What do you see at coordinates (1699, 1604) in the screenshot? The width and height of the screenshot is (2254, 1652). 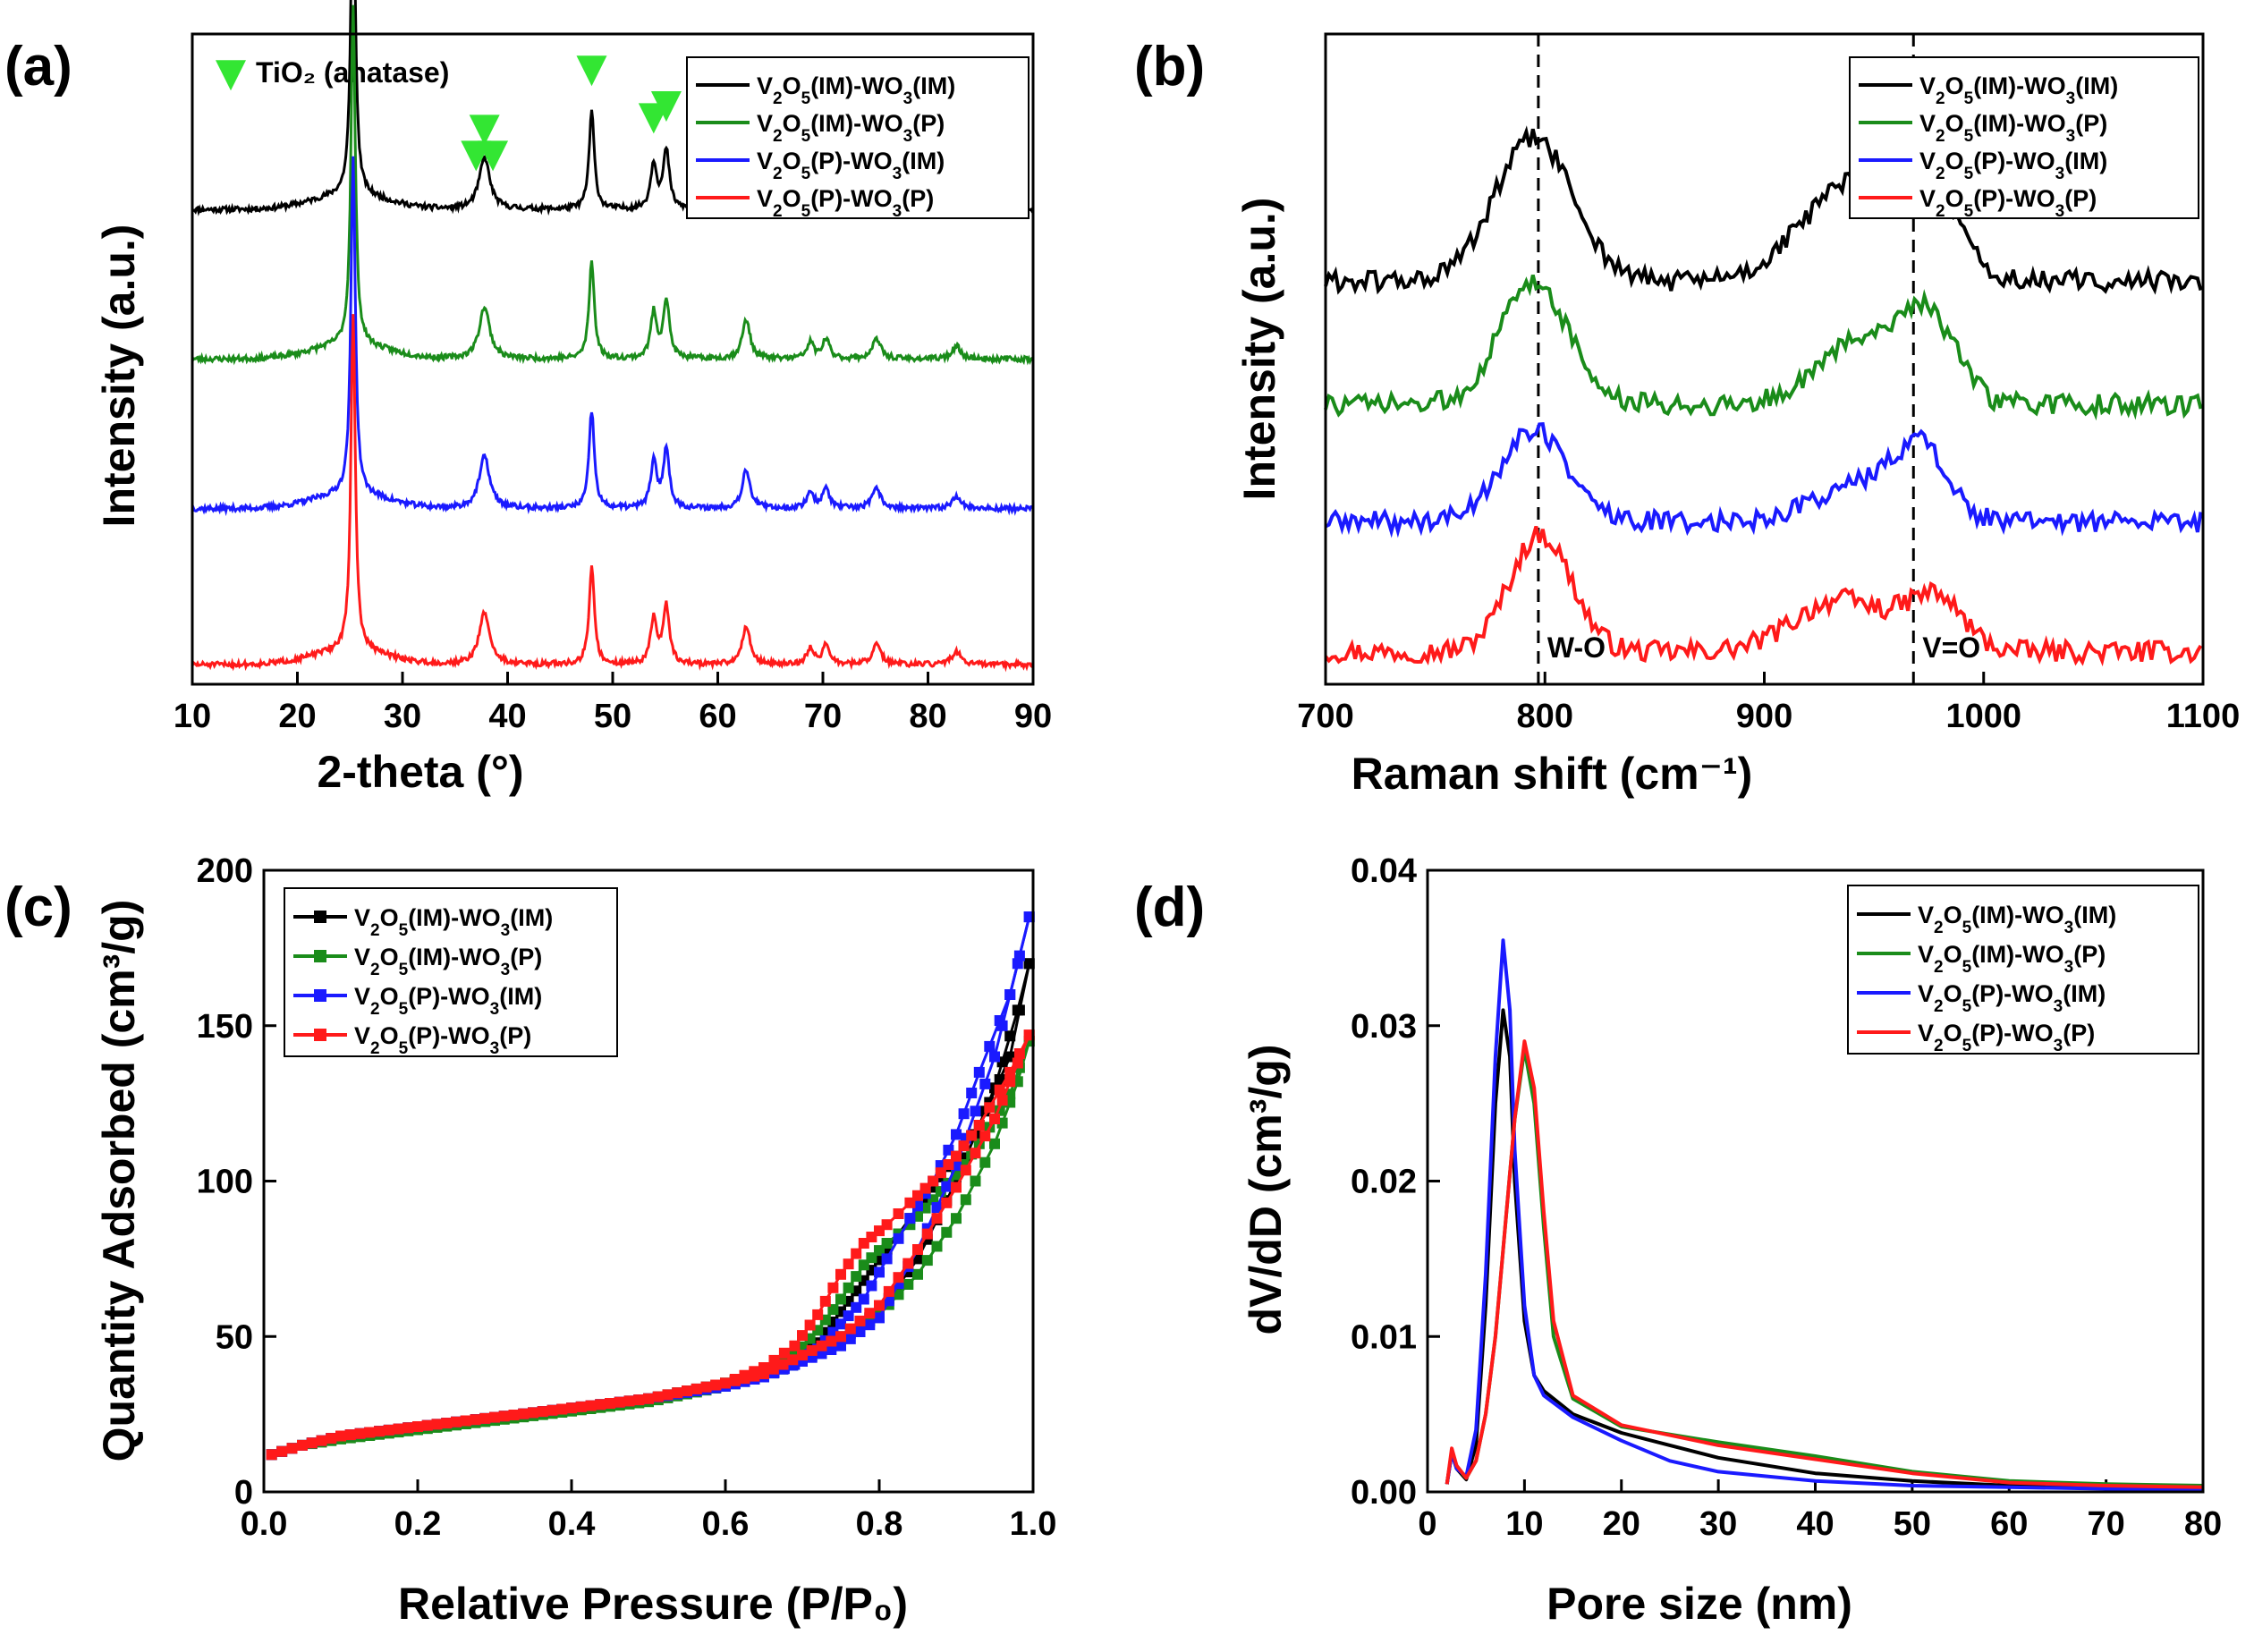 I see `panel-d-xlabel: Pore size (nm)` at bounding box center [1699, 1604].